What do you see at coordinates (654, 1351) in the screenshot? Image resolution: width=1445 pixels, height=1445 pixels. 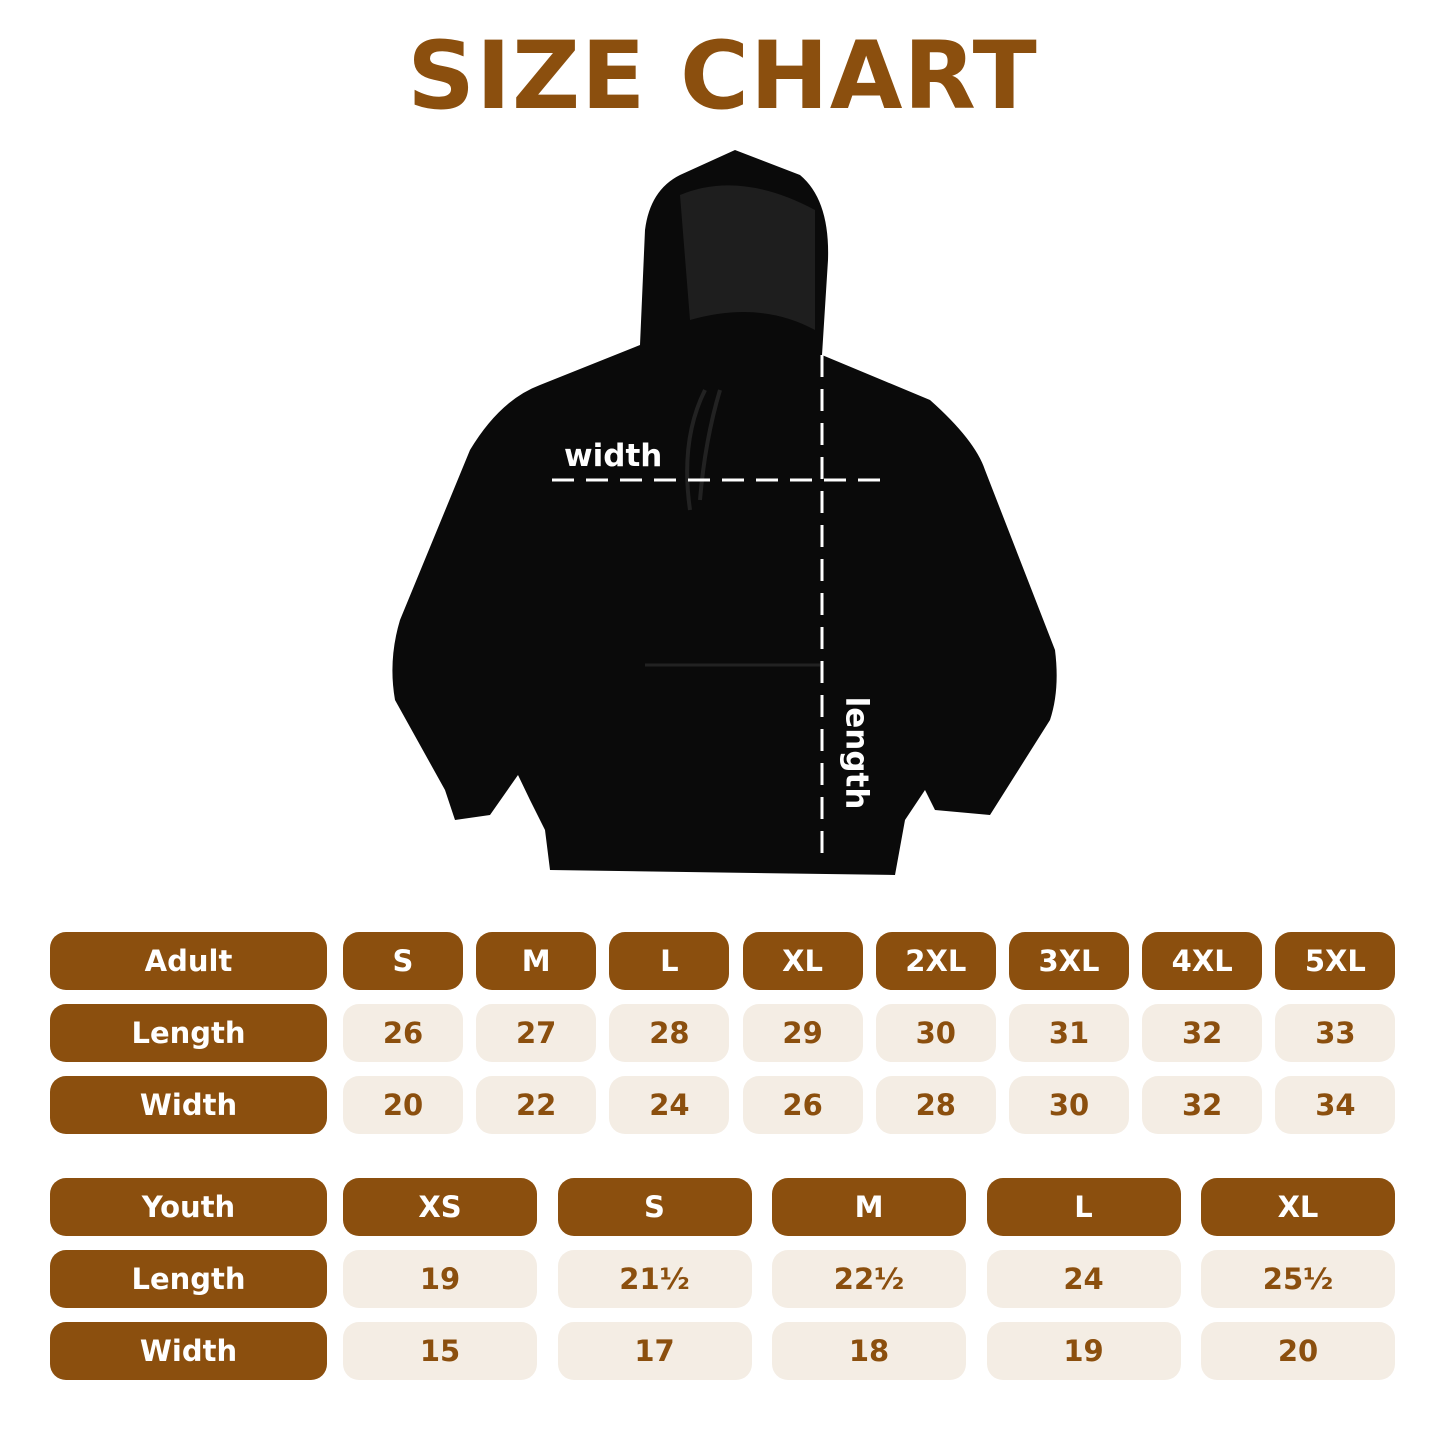 I see `value-cell: 17` at bounding box center [654, 1351].